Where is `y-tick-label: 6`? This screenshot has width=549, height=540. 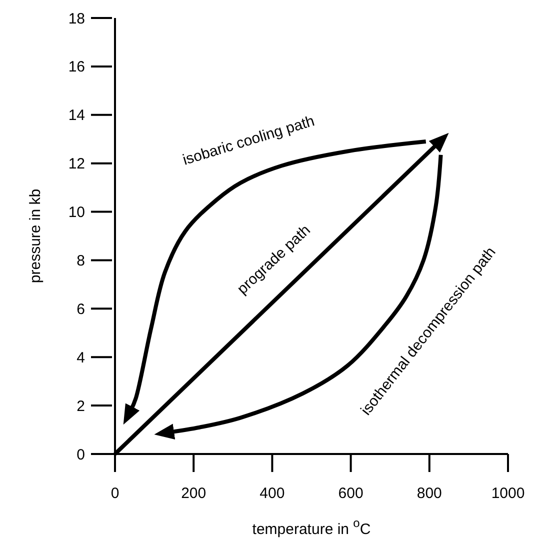
y-tick-label: 6 is located at coordinates (80, 309).